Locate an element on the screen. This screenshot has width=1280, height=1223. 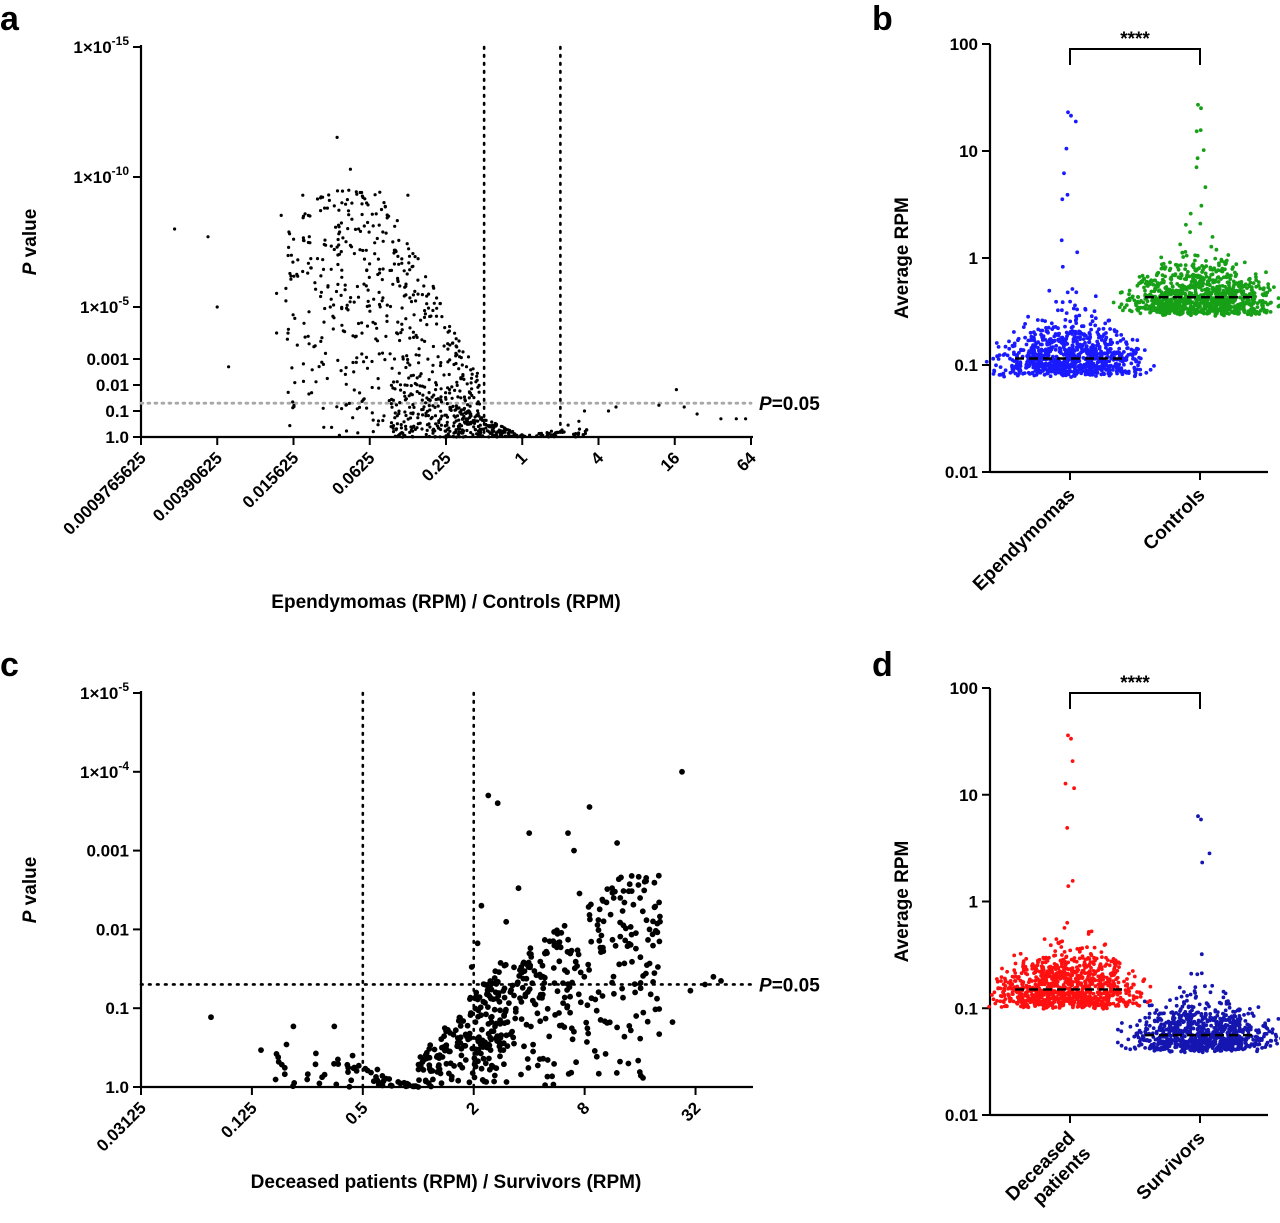
y-tick-label: 0.1 is located at coordinates (966, 1008).